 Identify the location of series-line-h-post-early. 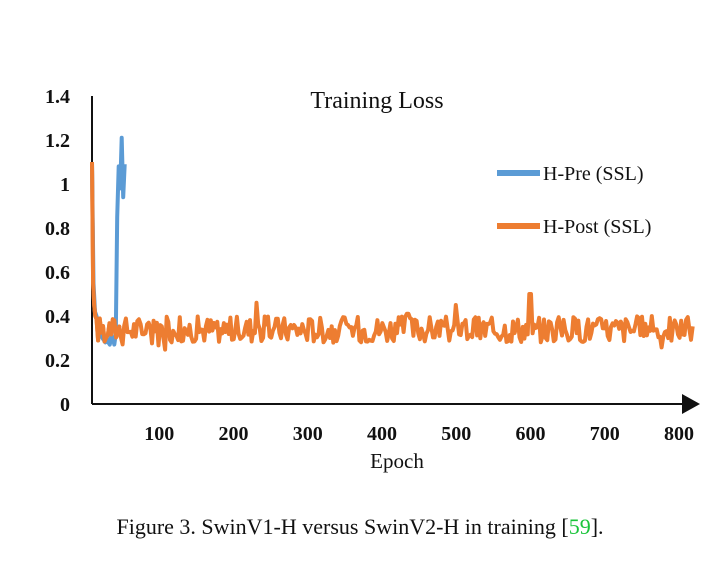
(106, 252).